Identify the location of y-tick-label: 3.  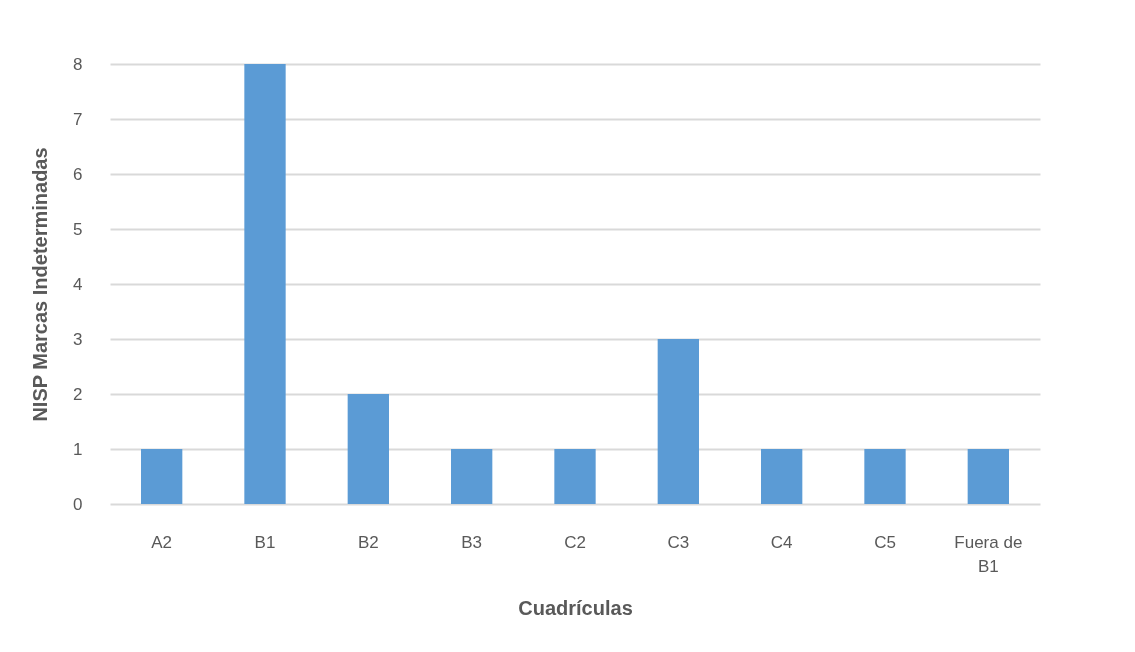
(78, 339).